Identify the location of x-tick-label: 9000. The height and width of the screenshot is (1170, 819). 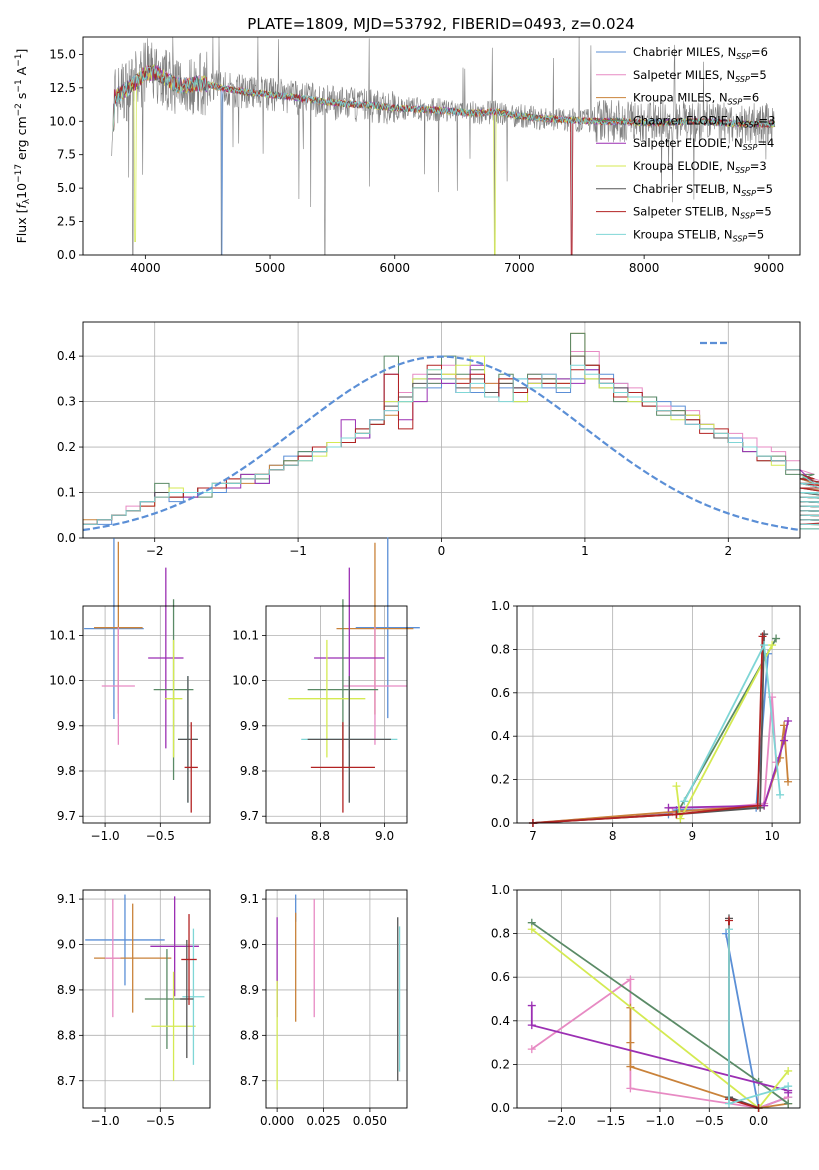
(769, 268).